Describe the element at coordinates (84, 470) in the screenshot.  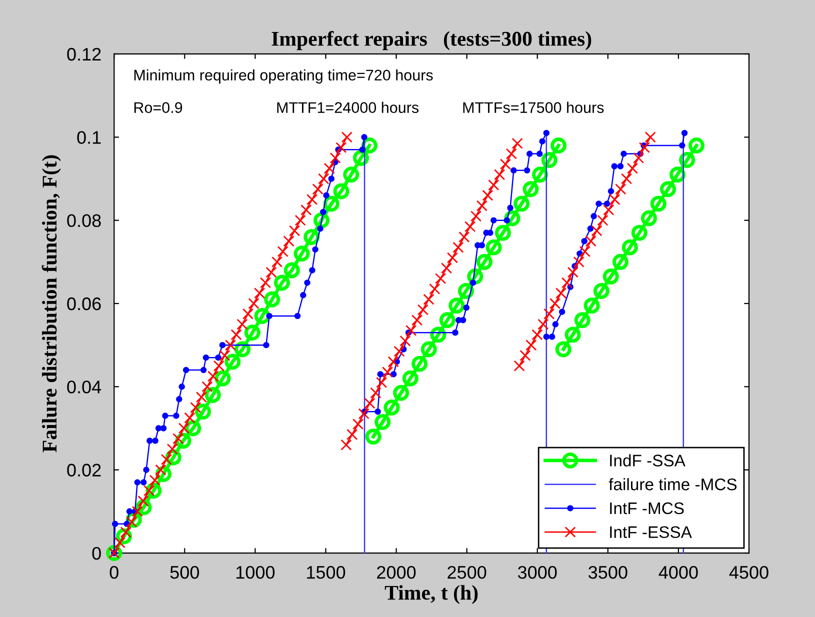
I see `y-tick-label: 0.02` at that location.